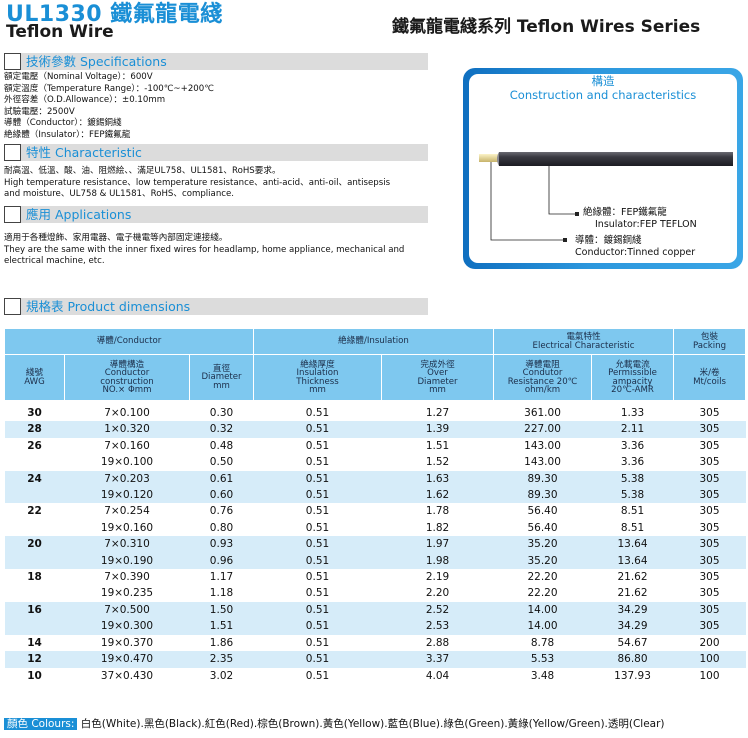  Describe the element at coordinates (632, 659) in the screenshot. I see `ampacity-cell: 86.80` at that location.